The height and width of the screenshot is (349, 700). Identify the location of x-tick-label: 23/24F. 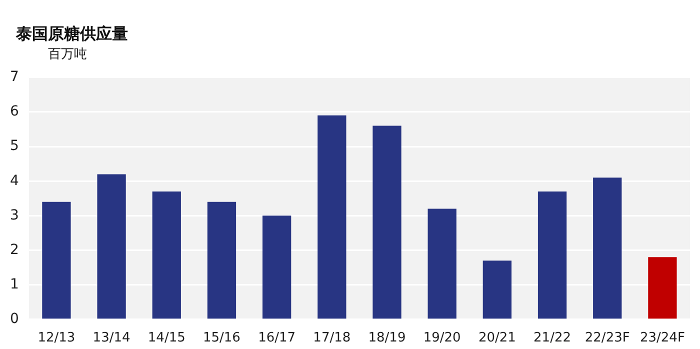
(662, 338).